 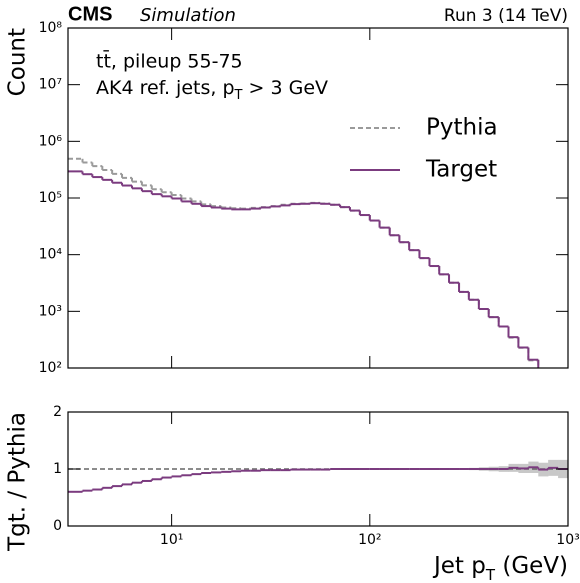 I want to click on y-axis-label: Count, so click(x=18, y=62).